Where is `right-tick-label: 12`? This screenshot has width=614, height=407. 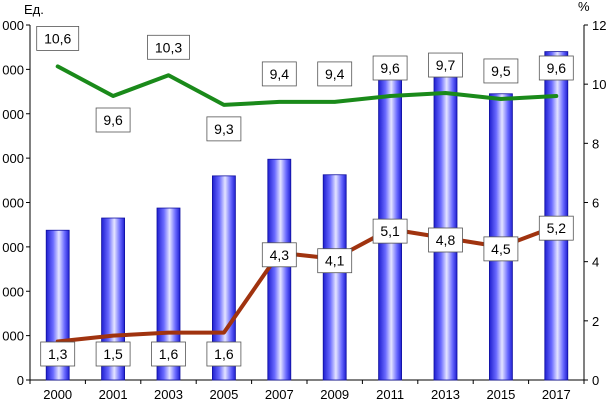
right-tick-label: 12 is located at coordinates (599, 25).